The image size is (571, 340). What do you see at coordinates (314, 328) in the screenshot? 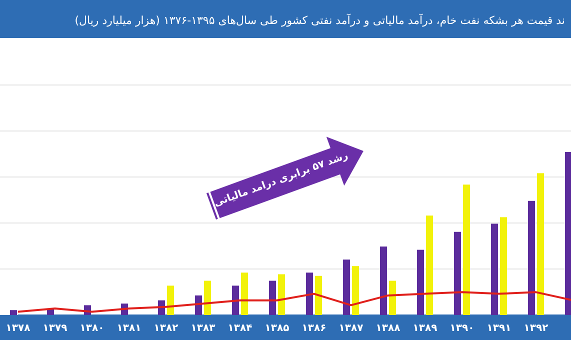
I see `x-tick-label: ۱۳۸۶` at bounding box center [314, 328].